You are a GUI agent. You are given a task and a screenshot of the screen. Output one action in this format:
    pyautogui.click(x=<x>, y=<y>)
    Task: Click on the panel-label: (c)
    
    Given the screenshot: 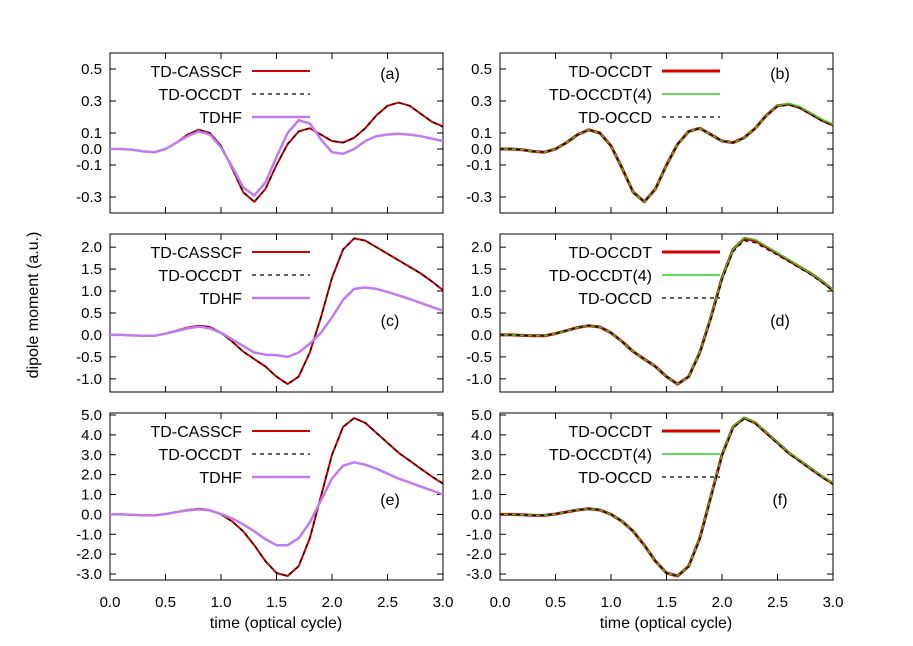 What is the action you would take?
    pyautogui.click(x=390, y=321)
    